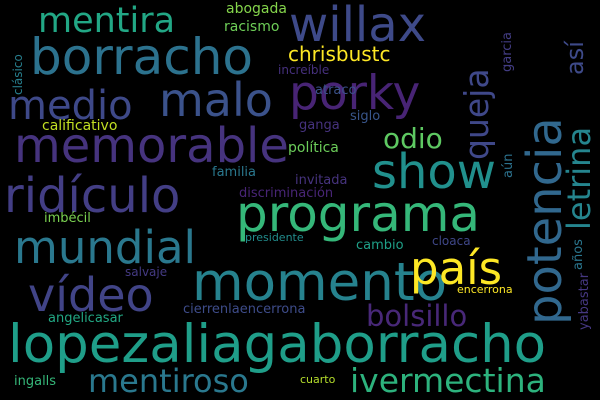  I want to click on word-cierrenlaencerrona: cierrenlaencerrona, so click(244, 309).